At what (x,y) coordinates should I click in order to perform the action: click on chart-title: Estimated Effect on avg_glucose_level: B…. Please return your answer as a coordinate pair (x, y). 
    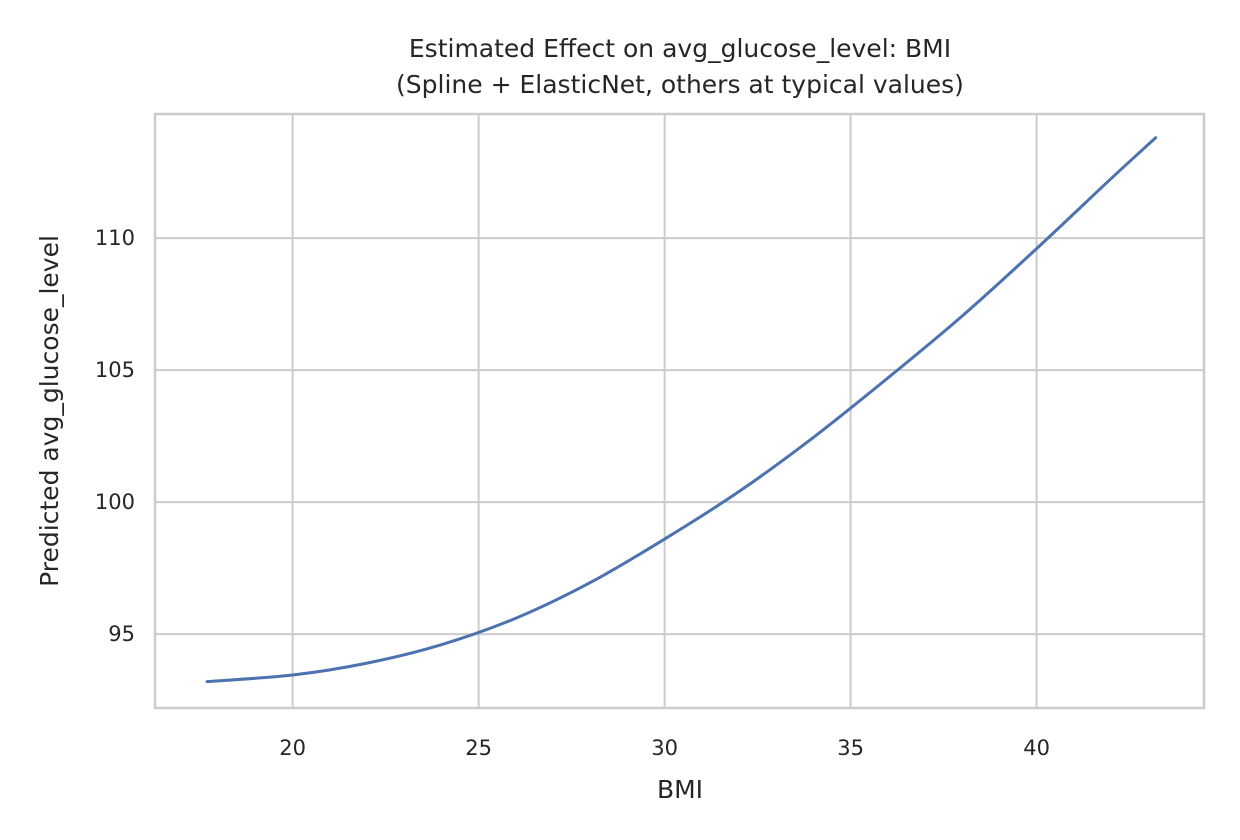
    Looking at the image, I should click on (680, 48).